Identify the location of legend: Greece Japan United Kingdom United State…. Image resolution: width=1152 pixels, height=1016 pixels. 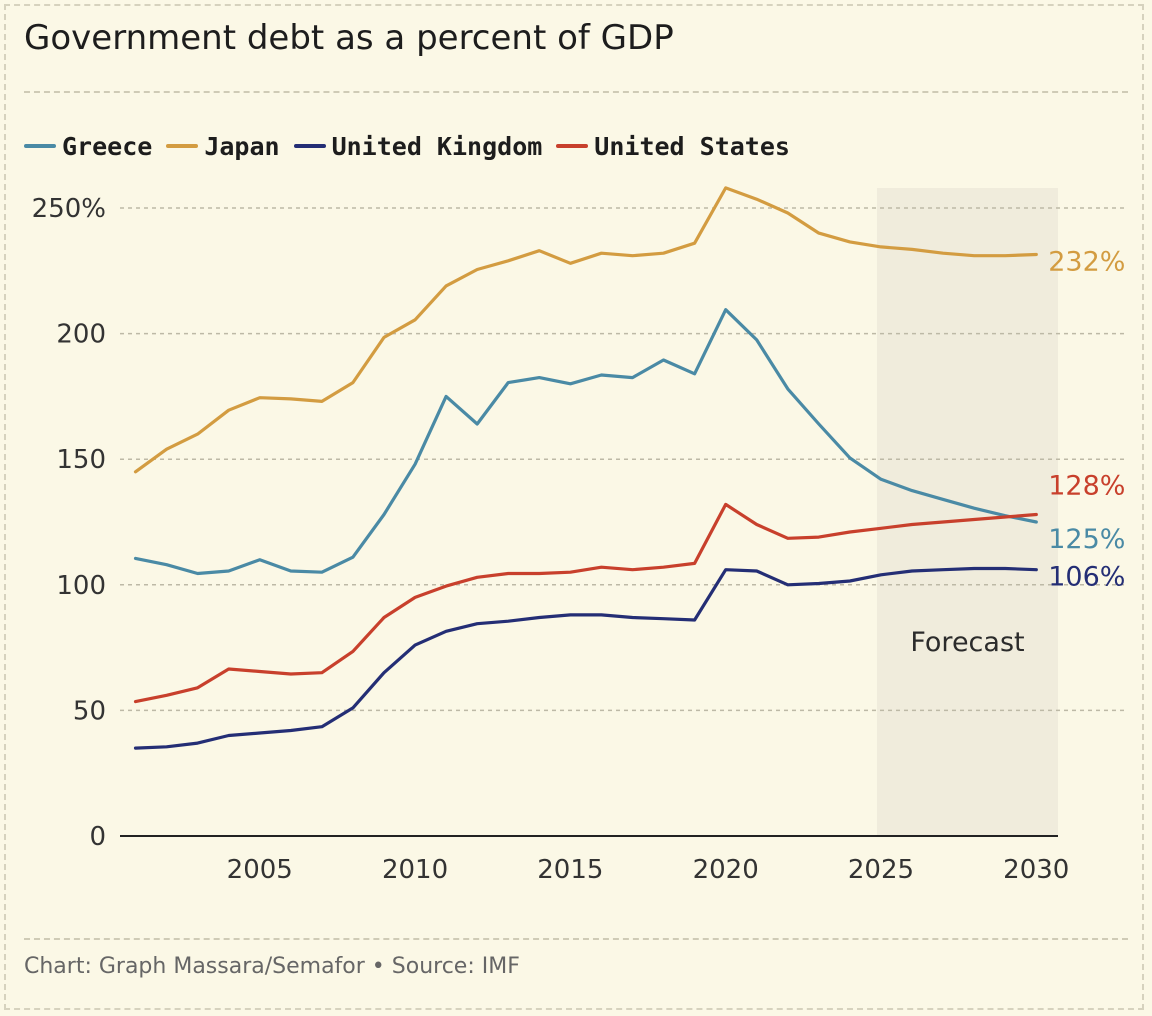
(407, 146).